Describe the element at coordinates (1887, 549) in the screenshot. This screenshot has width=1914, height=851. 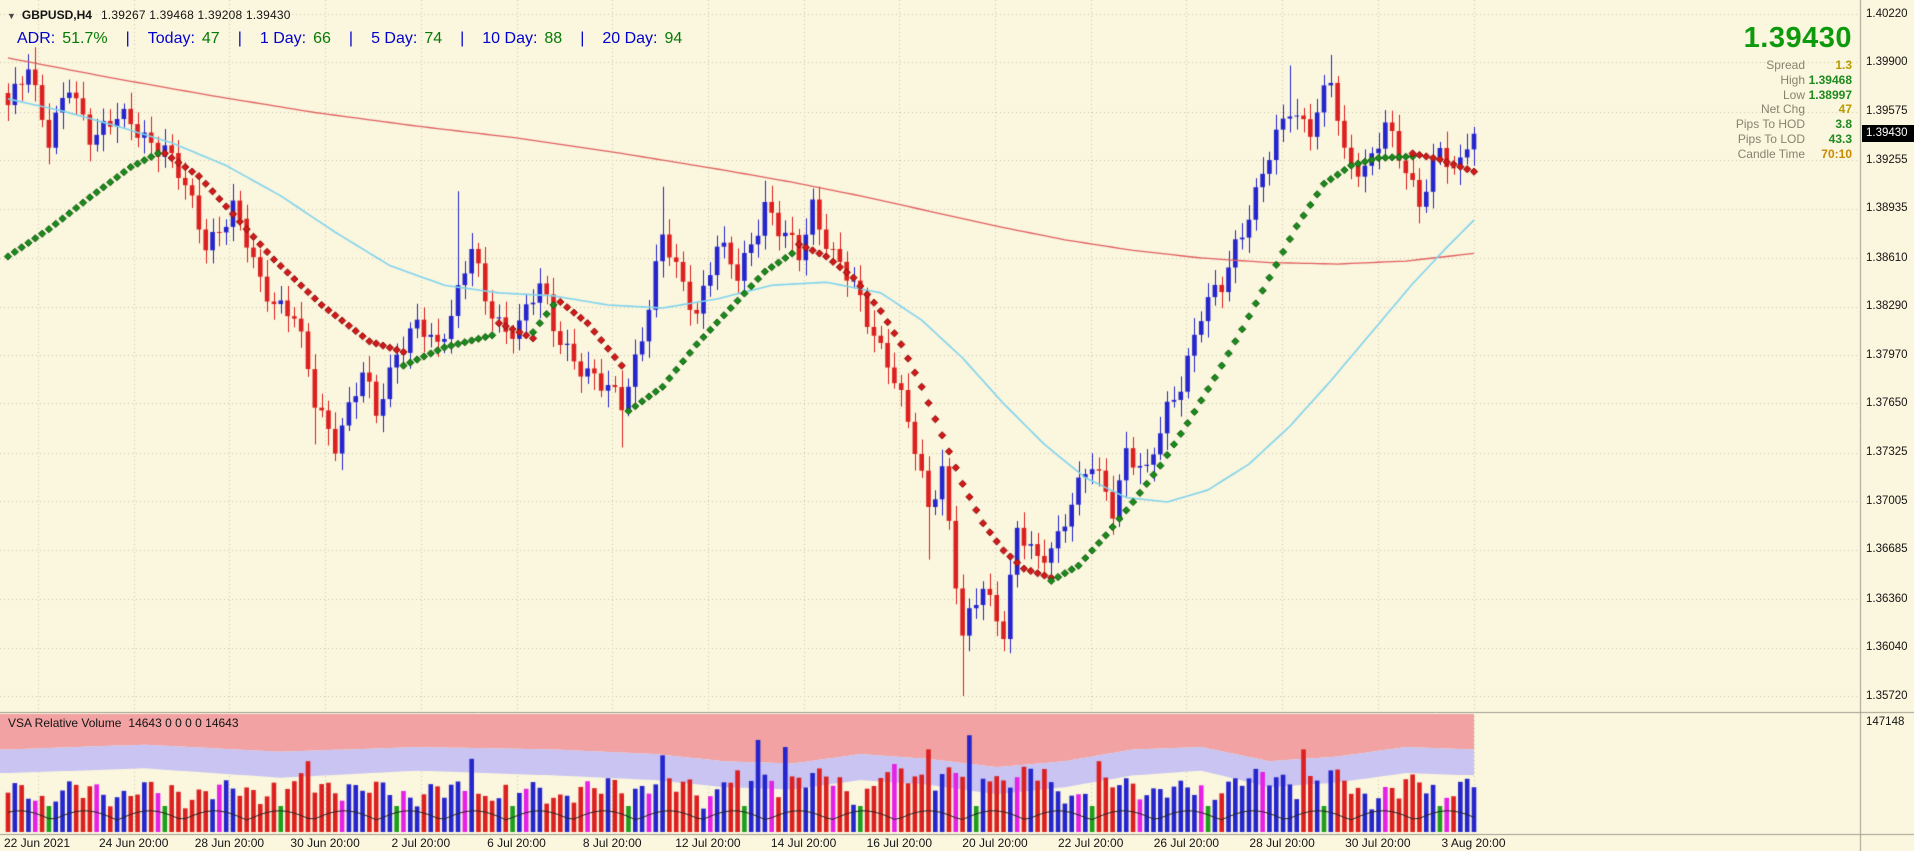
I see `price-axis-tick: 1.36685` at that location.